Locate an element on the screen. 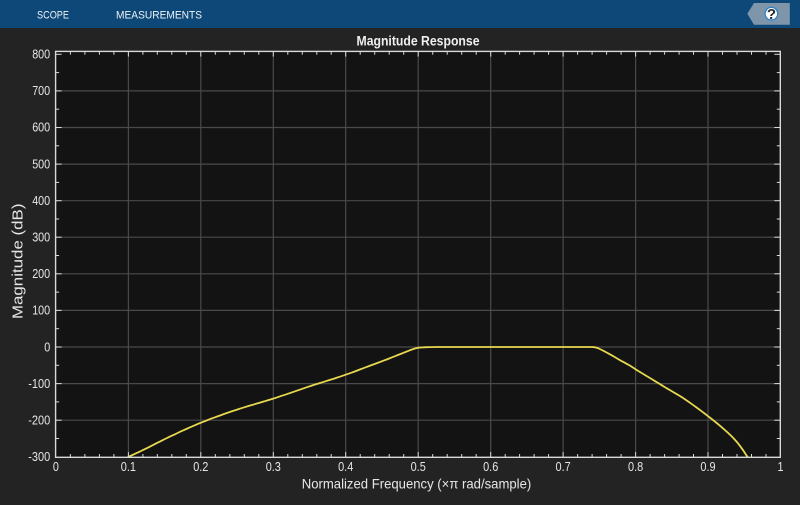  svg-text: -300 is located at coordinates (39, 456).